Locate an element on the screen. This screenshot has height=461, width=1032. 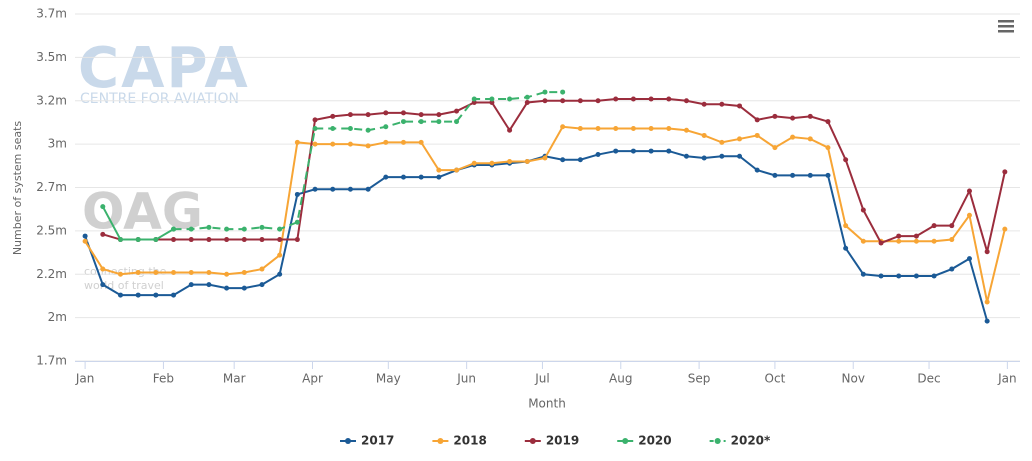
y-tick-label: 3.7m is located at coordinates (51, 14).